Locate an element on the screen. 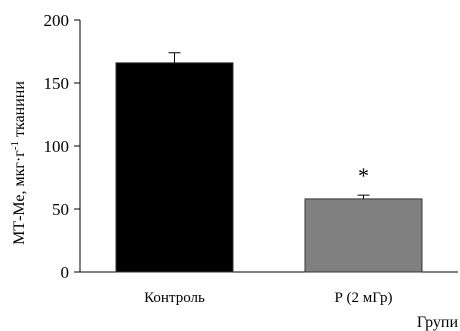 The height and width of the screenshot is (331, 460). y-tick-label: 100 is located at coordinates (57, 146).